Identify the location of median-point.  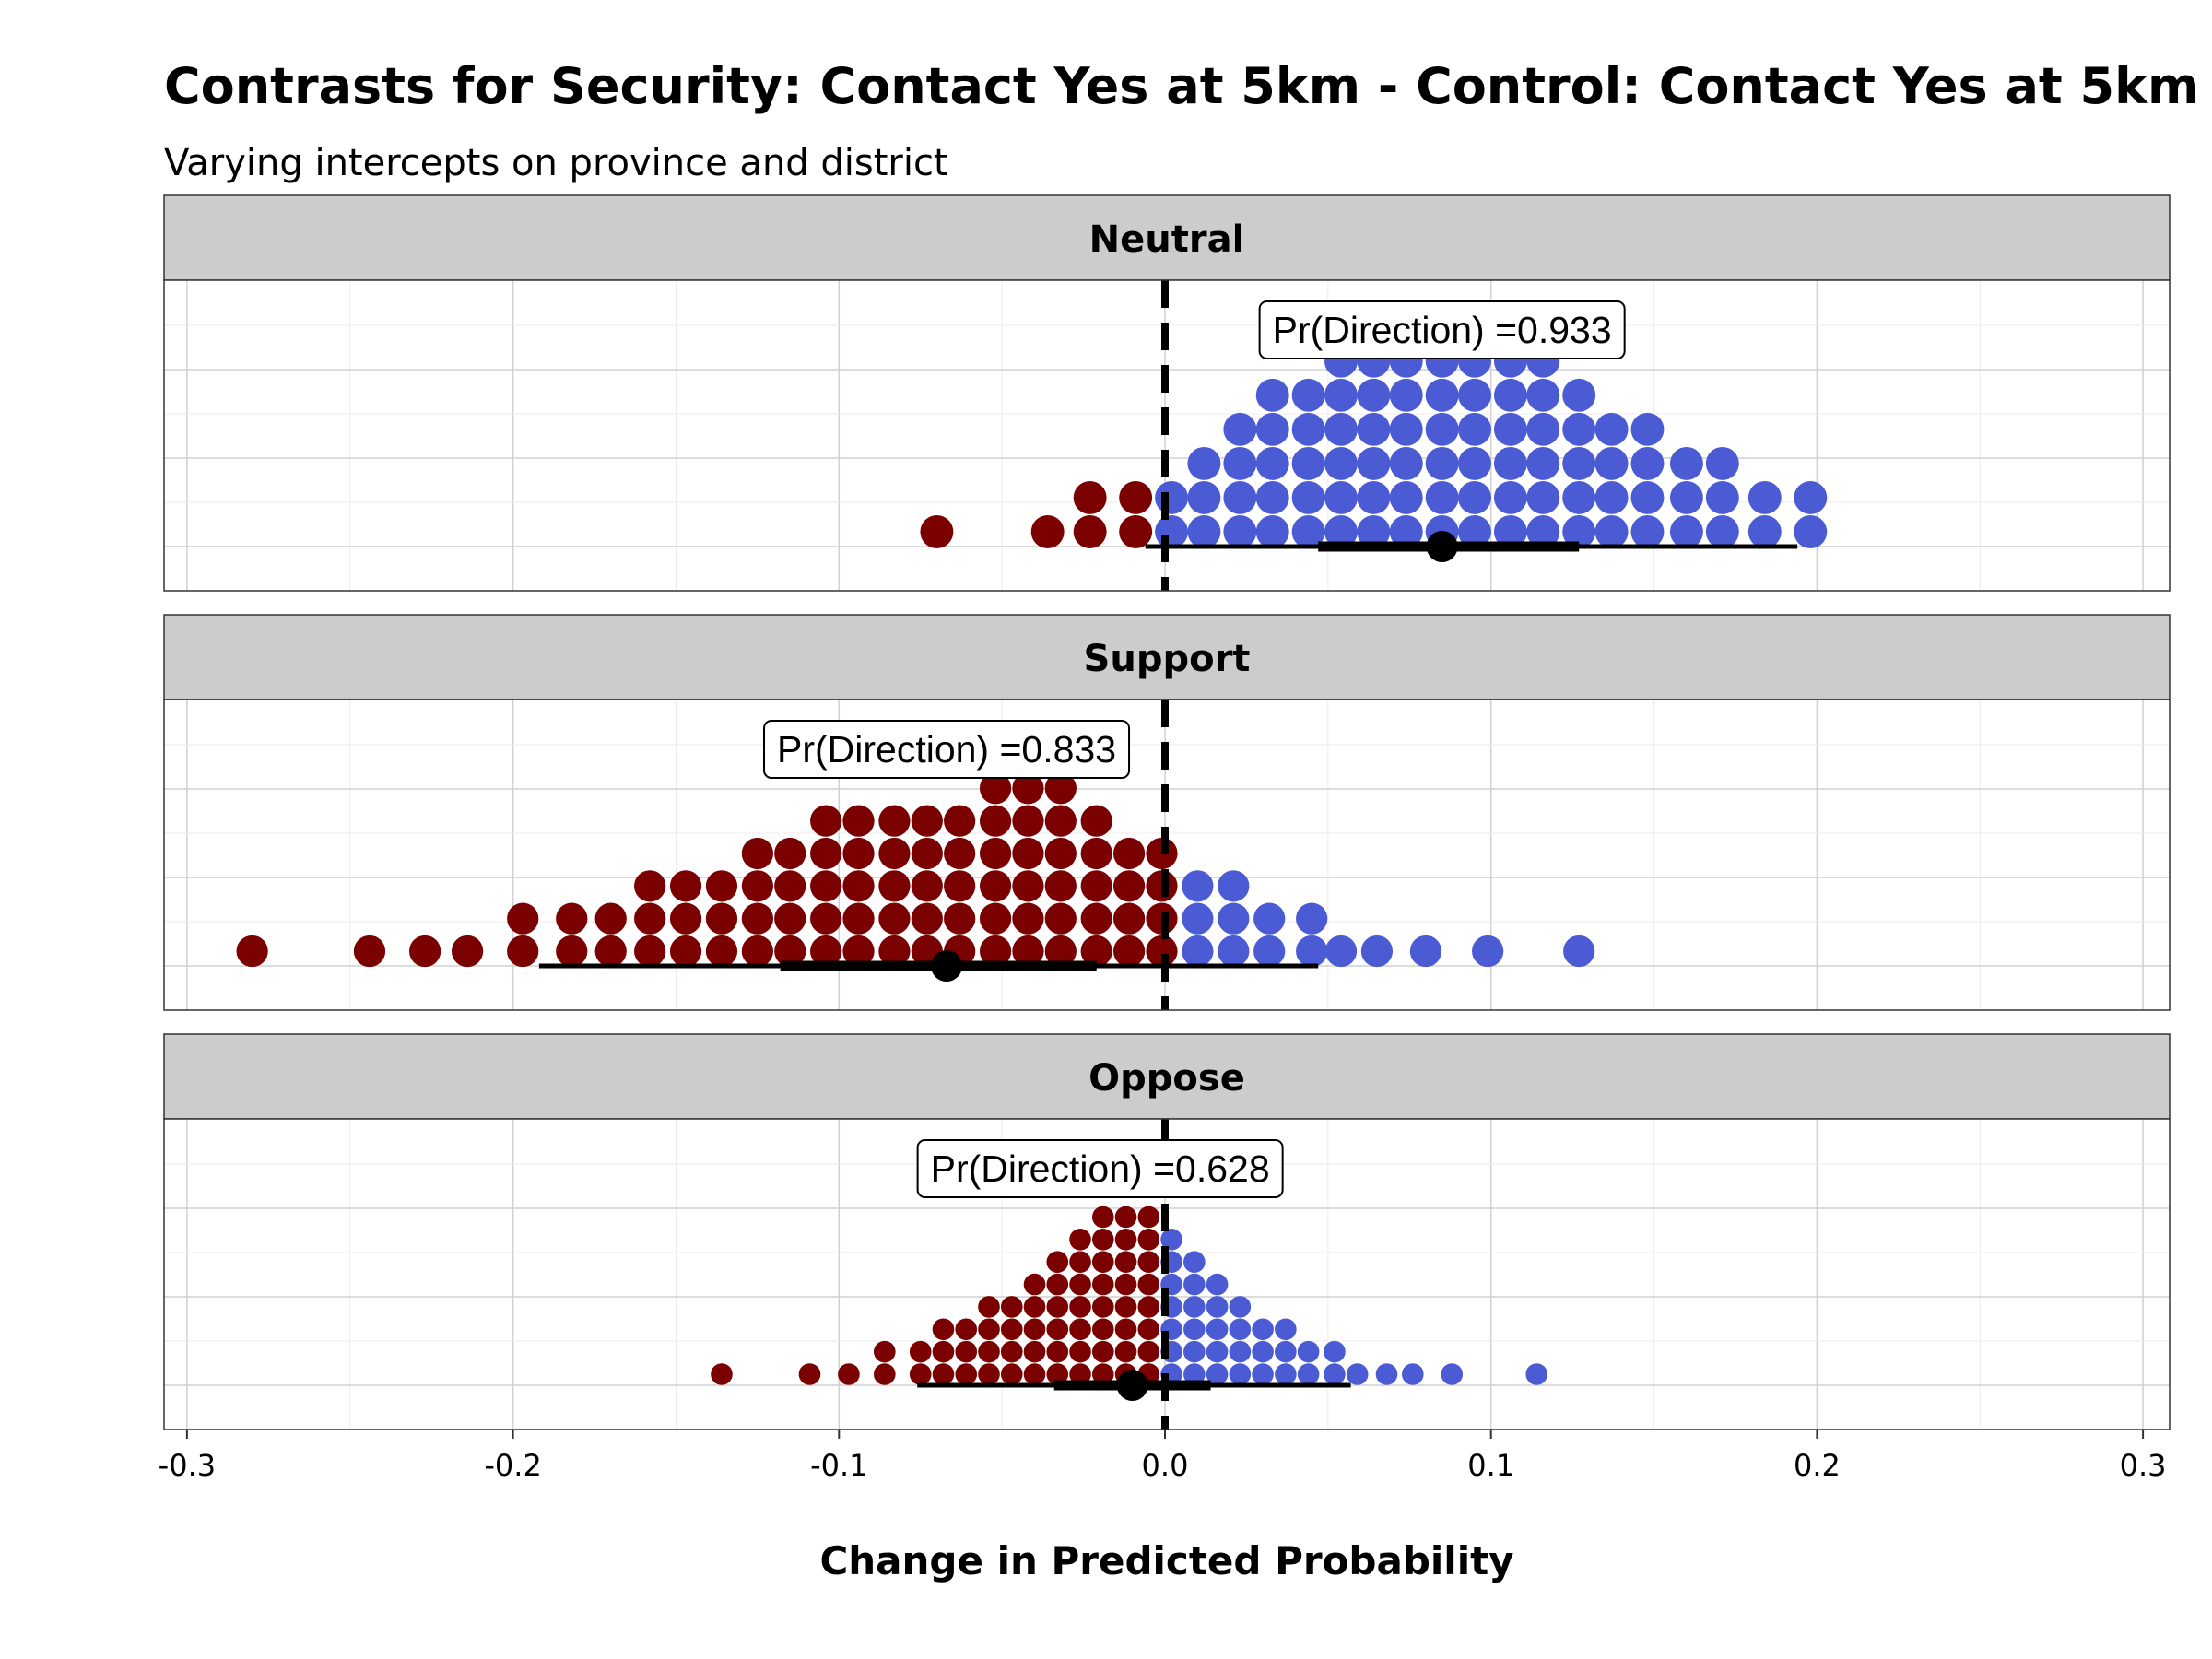
(1442, 546).